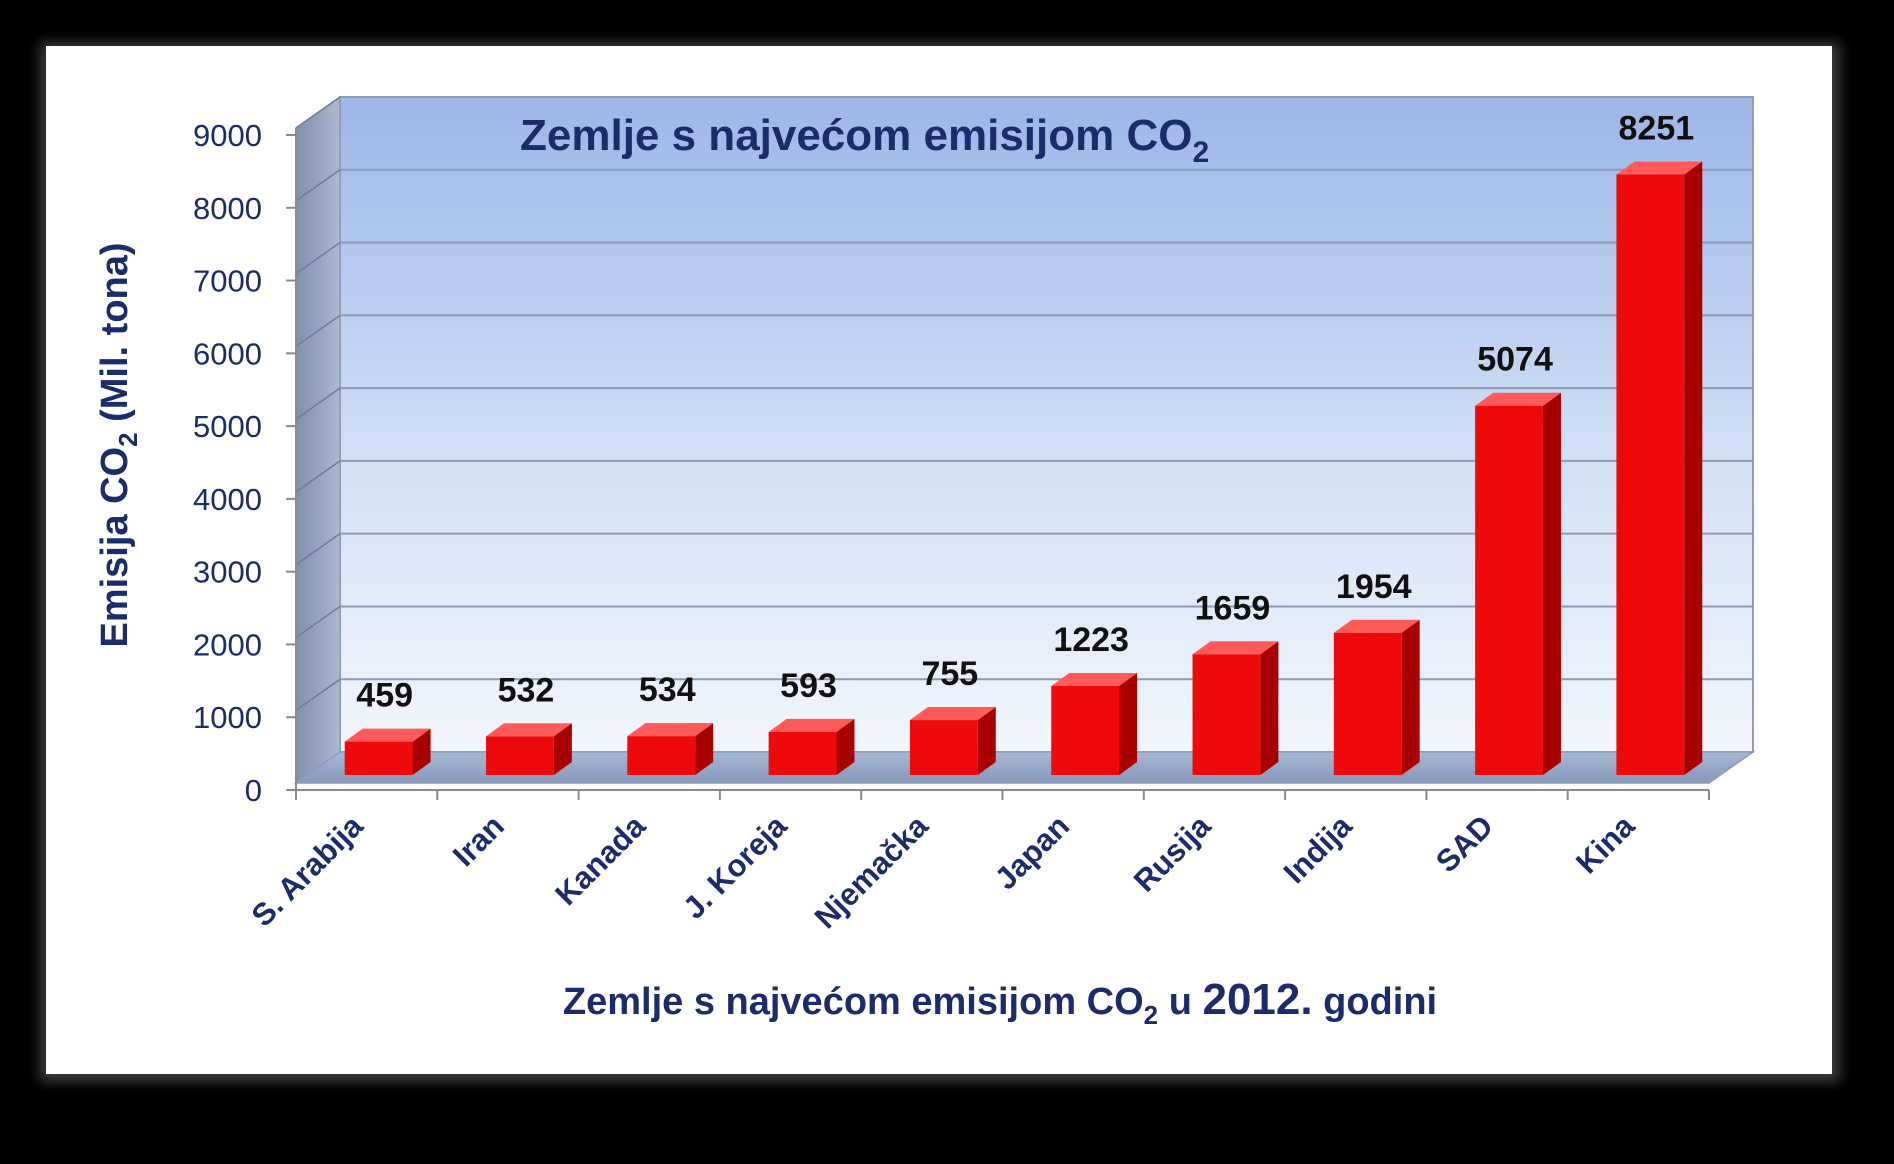 The width and height of the screenshot is (1894, 1164). Describe the element at coordinates (227, 135) in the screenshot. I see `y-tick-label: 9000` at that location.